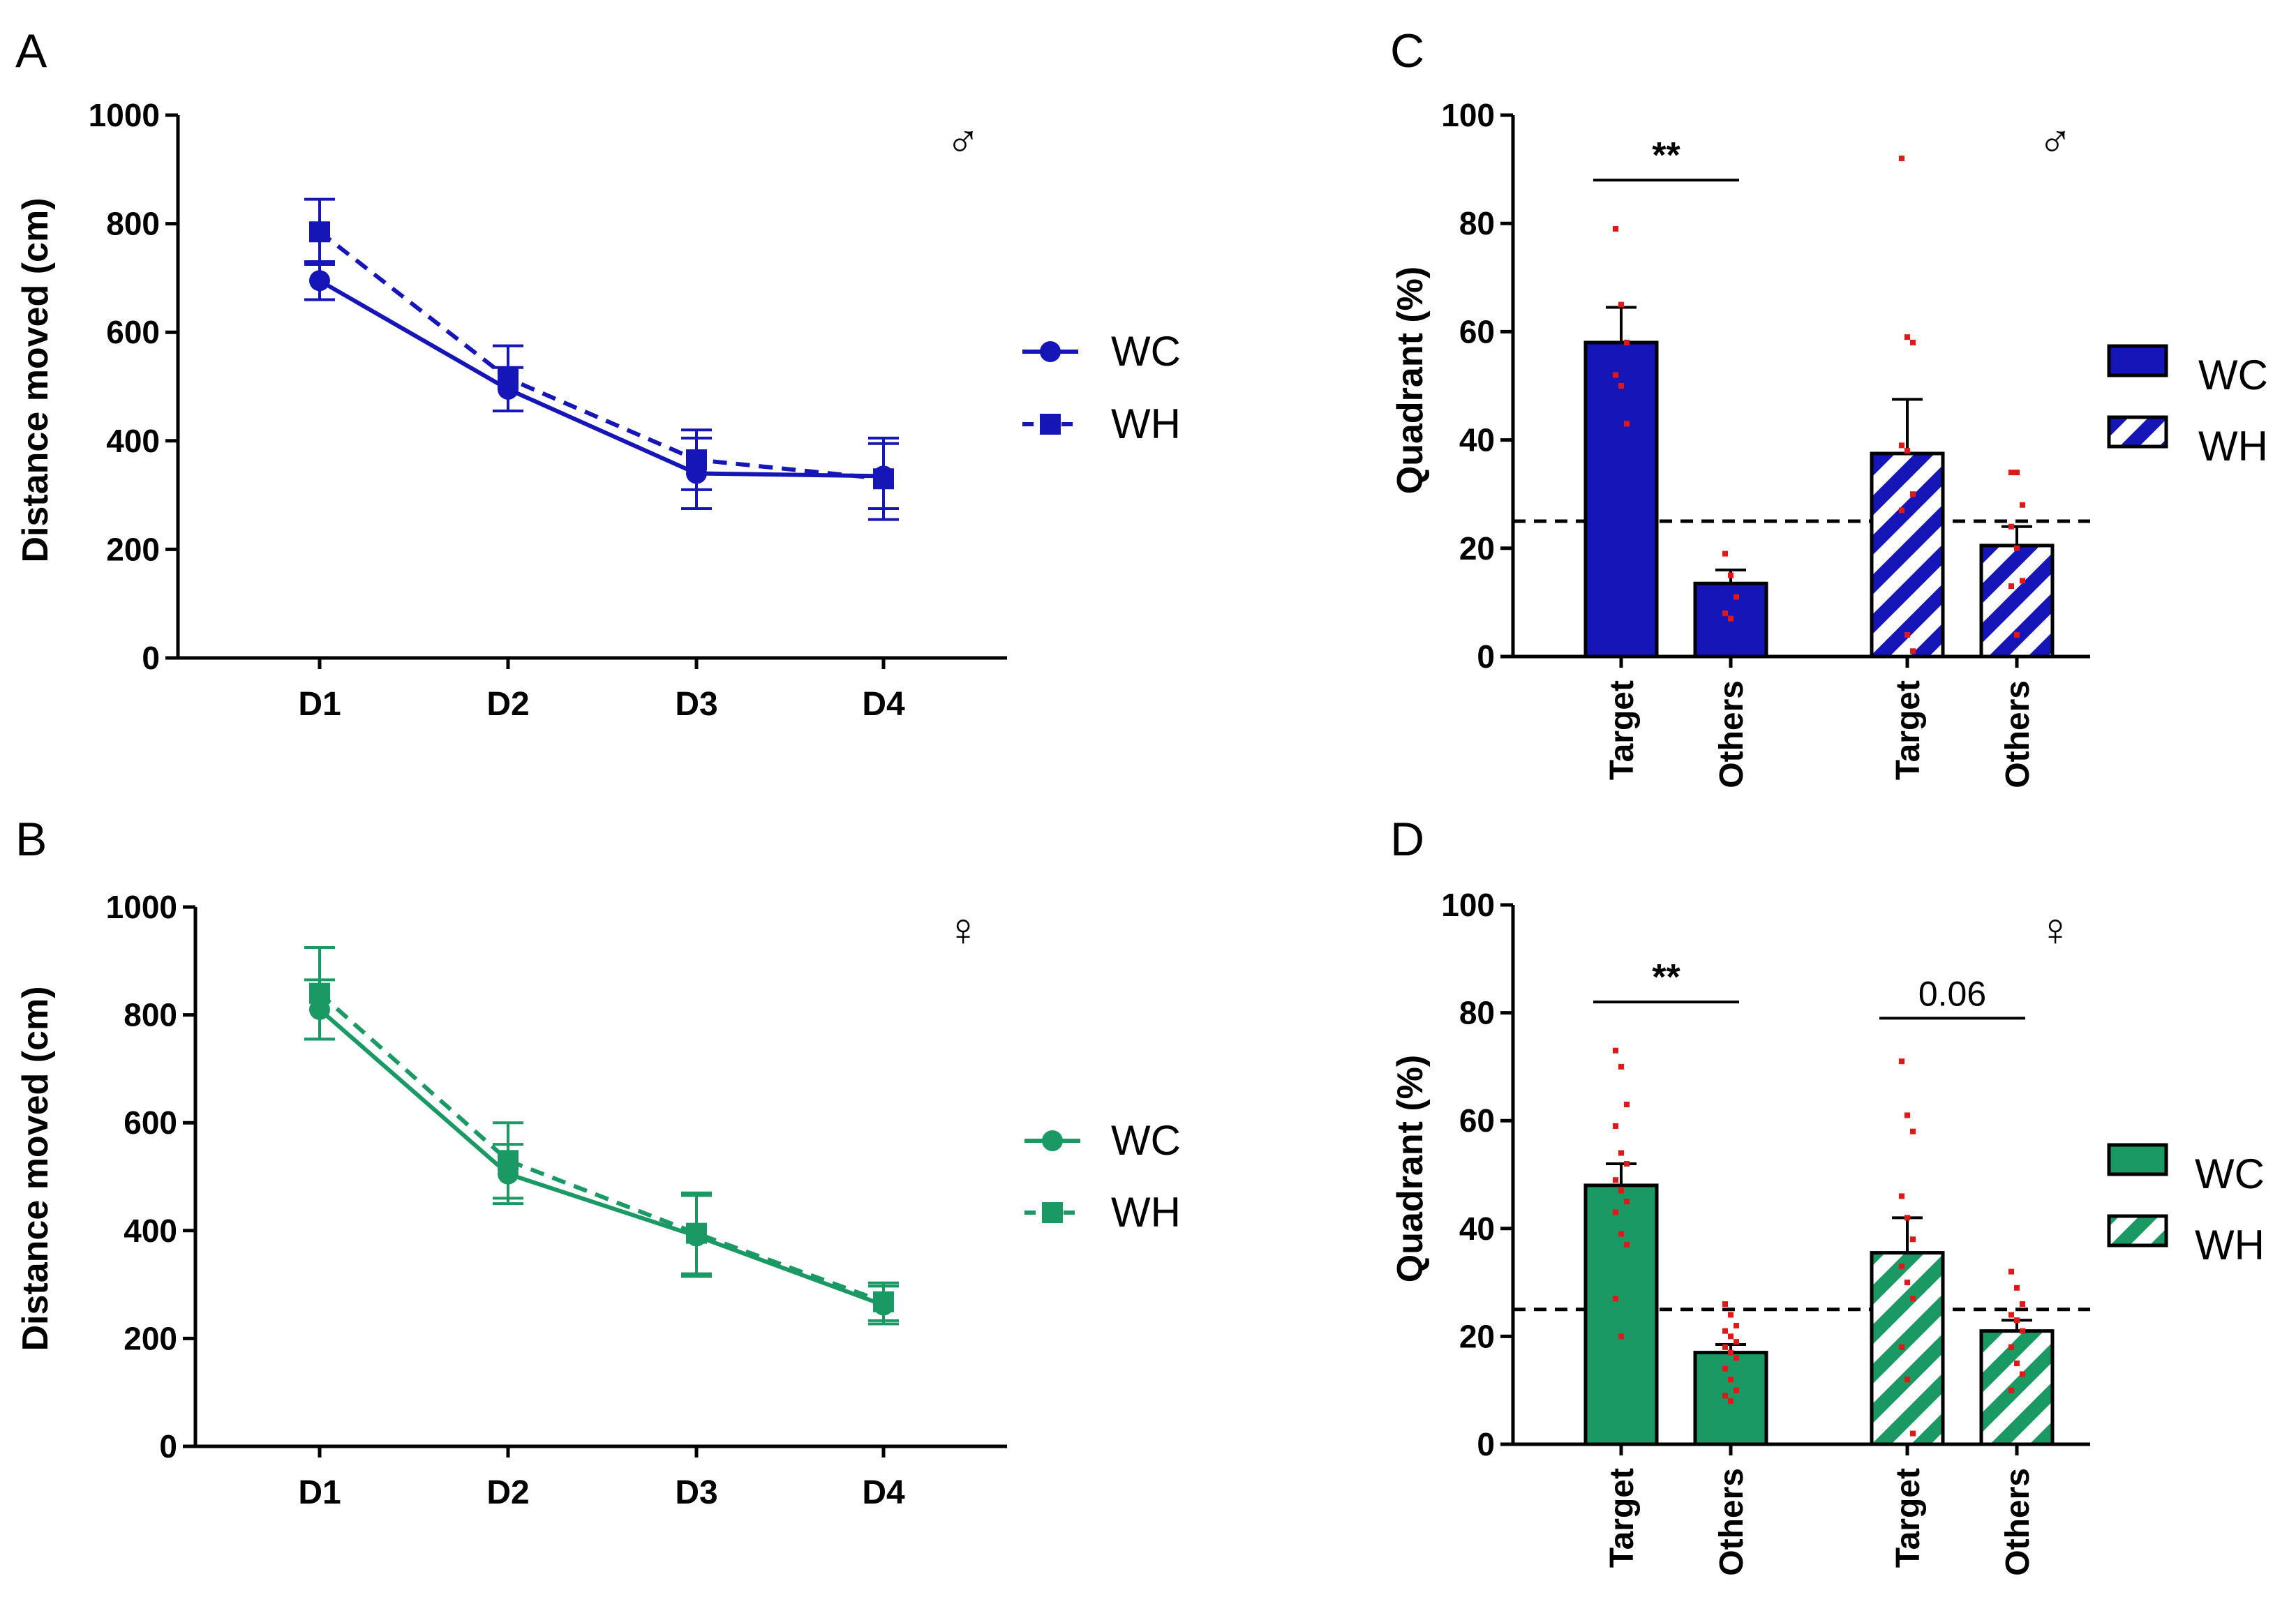  Describe the element at coordinates (963, 929) in the screenshot. I see `female-symbol: ♀` at that location.